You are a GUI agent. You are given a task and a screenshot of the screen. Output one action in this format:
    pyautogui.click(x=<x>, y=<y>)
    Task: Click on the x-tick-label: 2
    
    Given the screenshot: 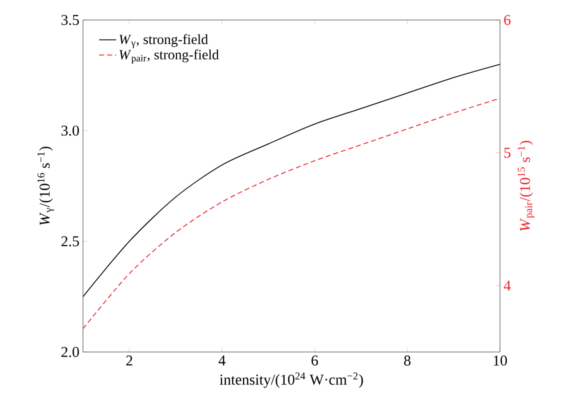 What is the action you would take?
    pyautogui.click(x=129, y=361)
    